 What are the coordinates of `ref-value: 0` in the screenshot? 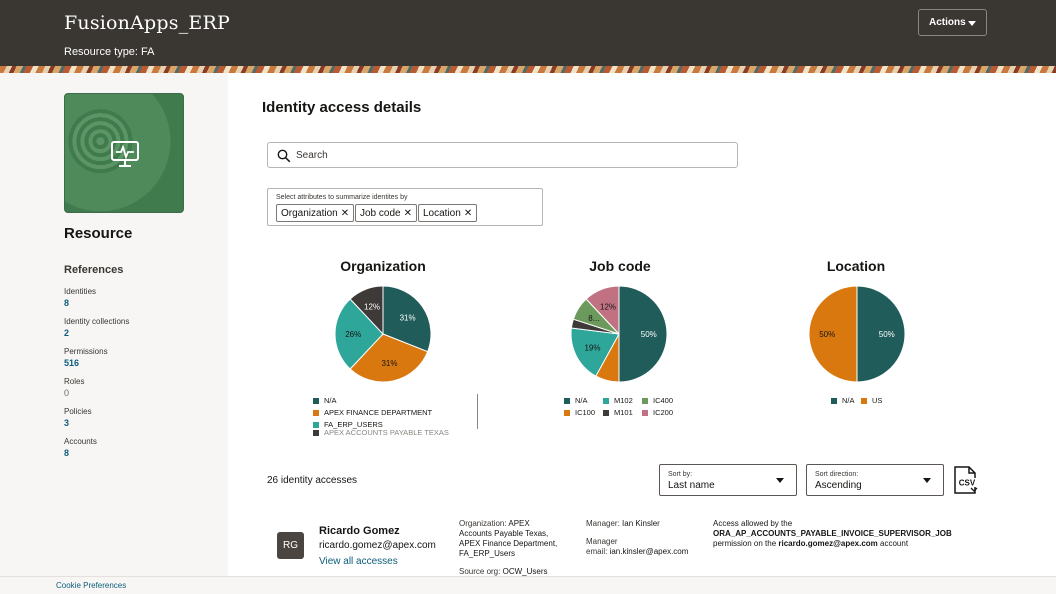 It's located at (67, 393).